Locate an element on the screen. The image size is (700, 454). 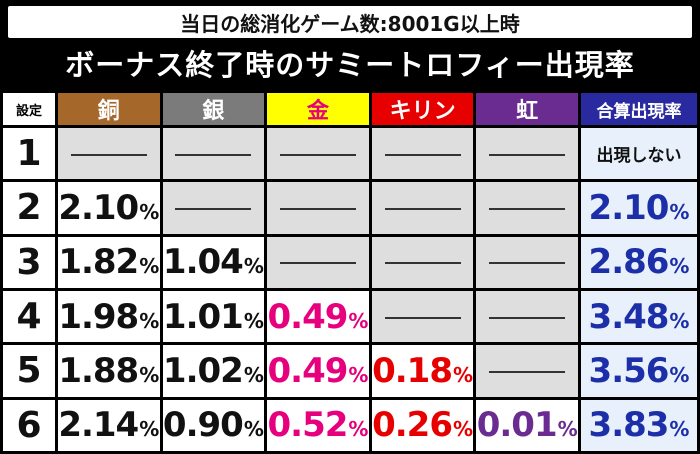
total-rate-value: 3.83 is located at coordinates (629, 425).